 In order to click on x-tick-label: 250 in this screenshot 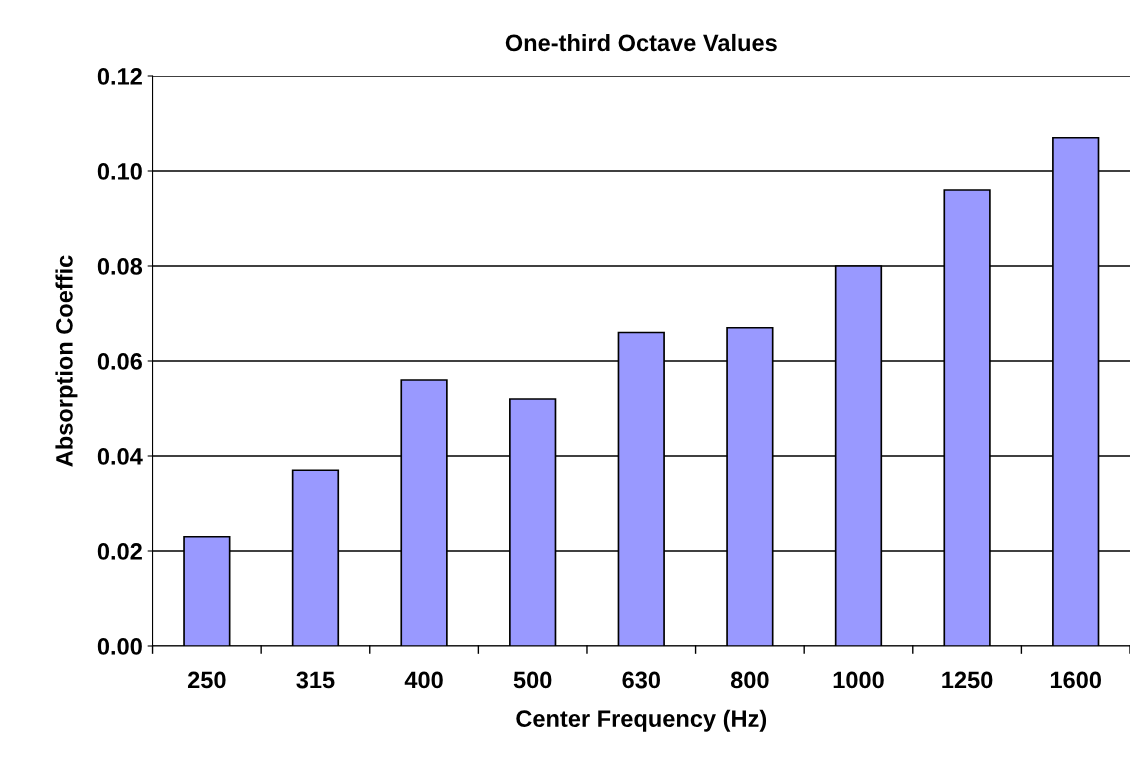, I will do `click(206, 680)`.